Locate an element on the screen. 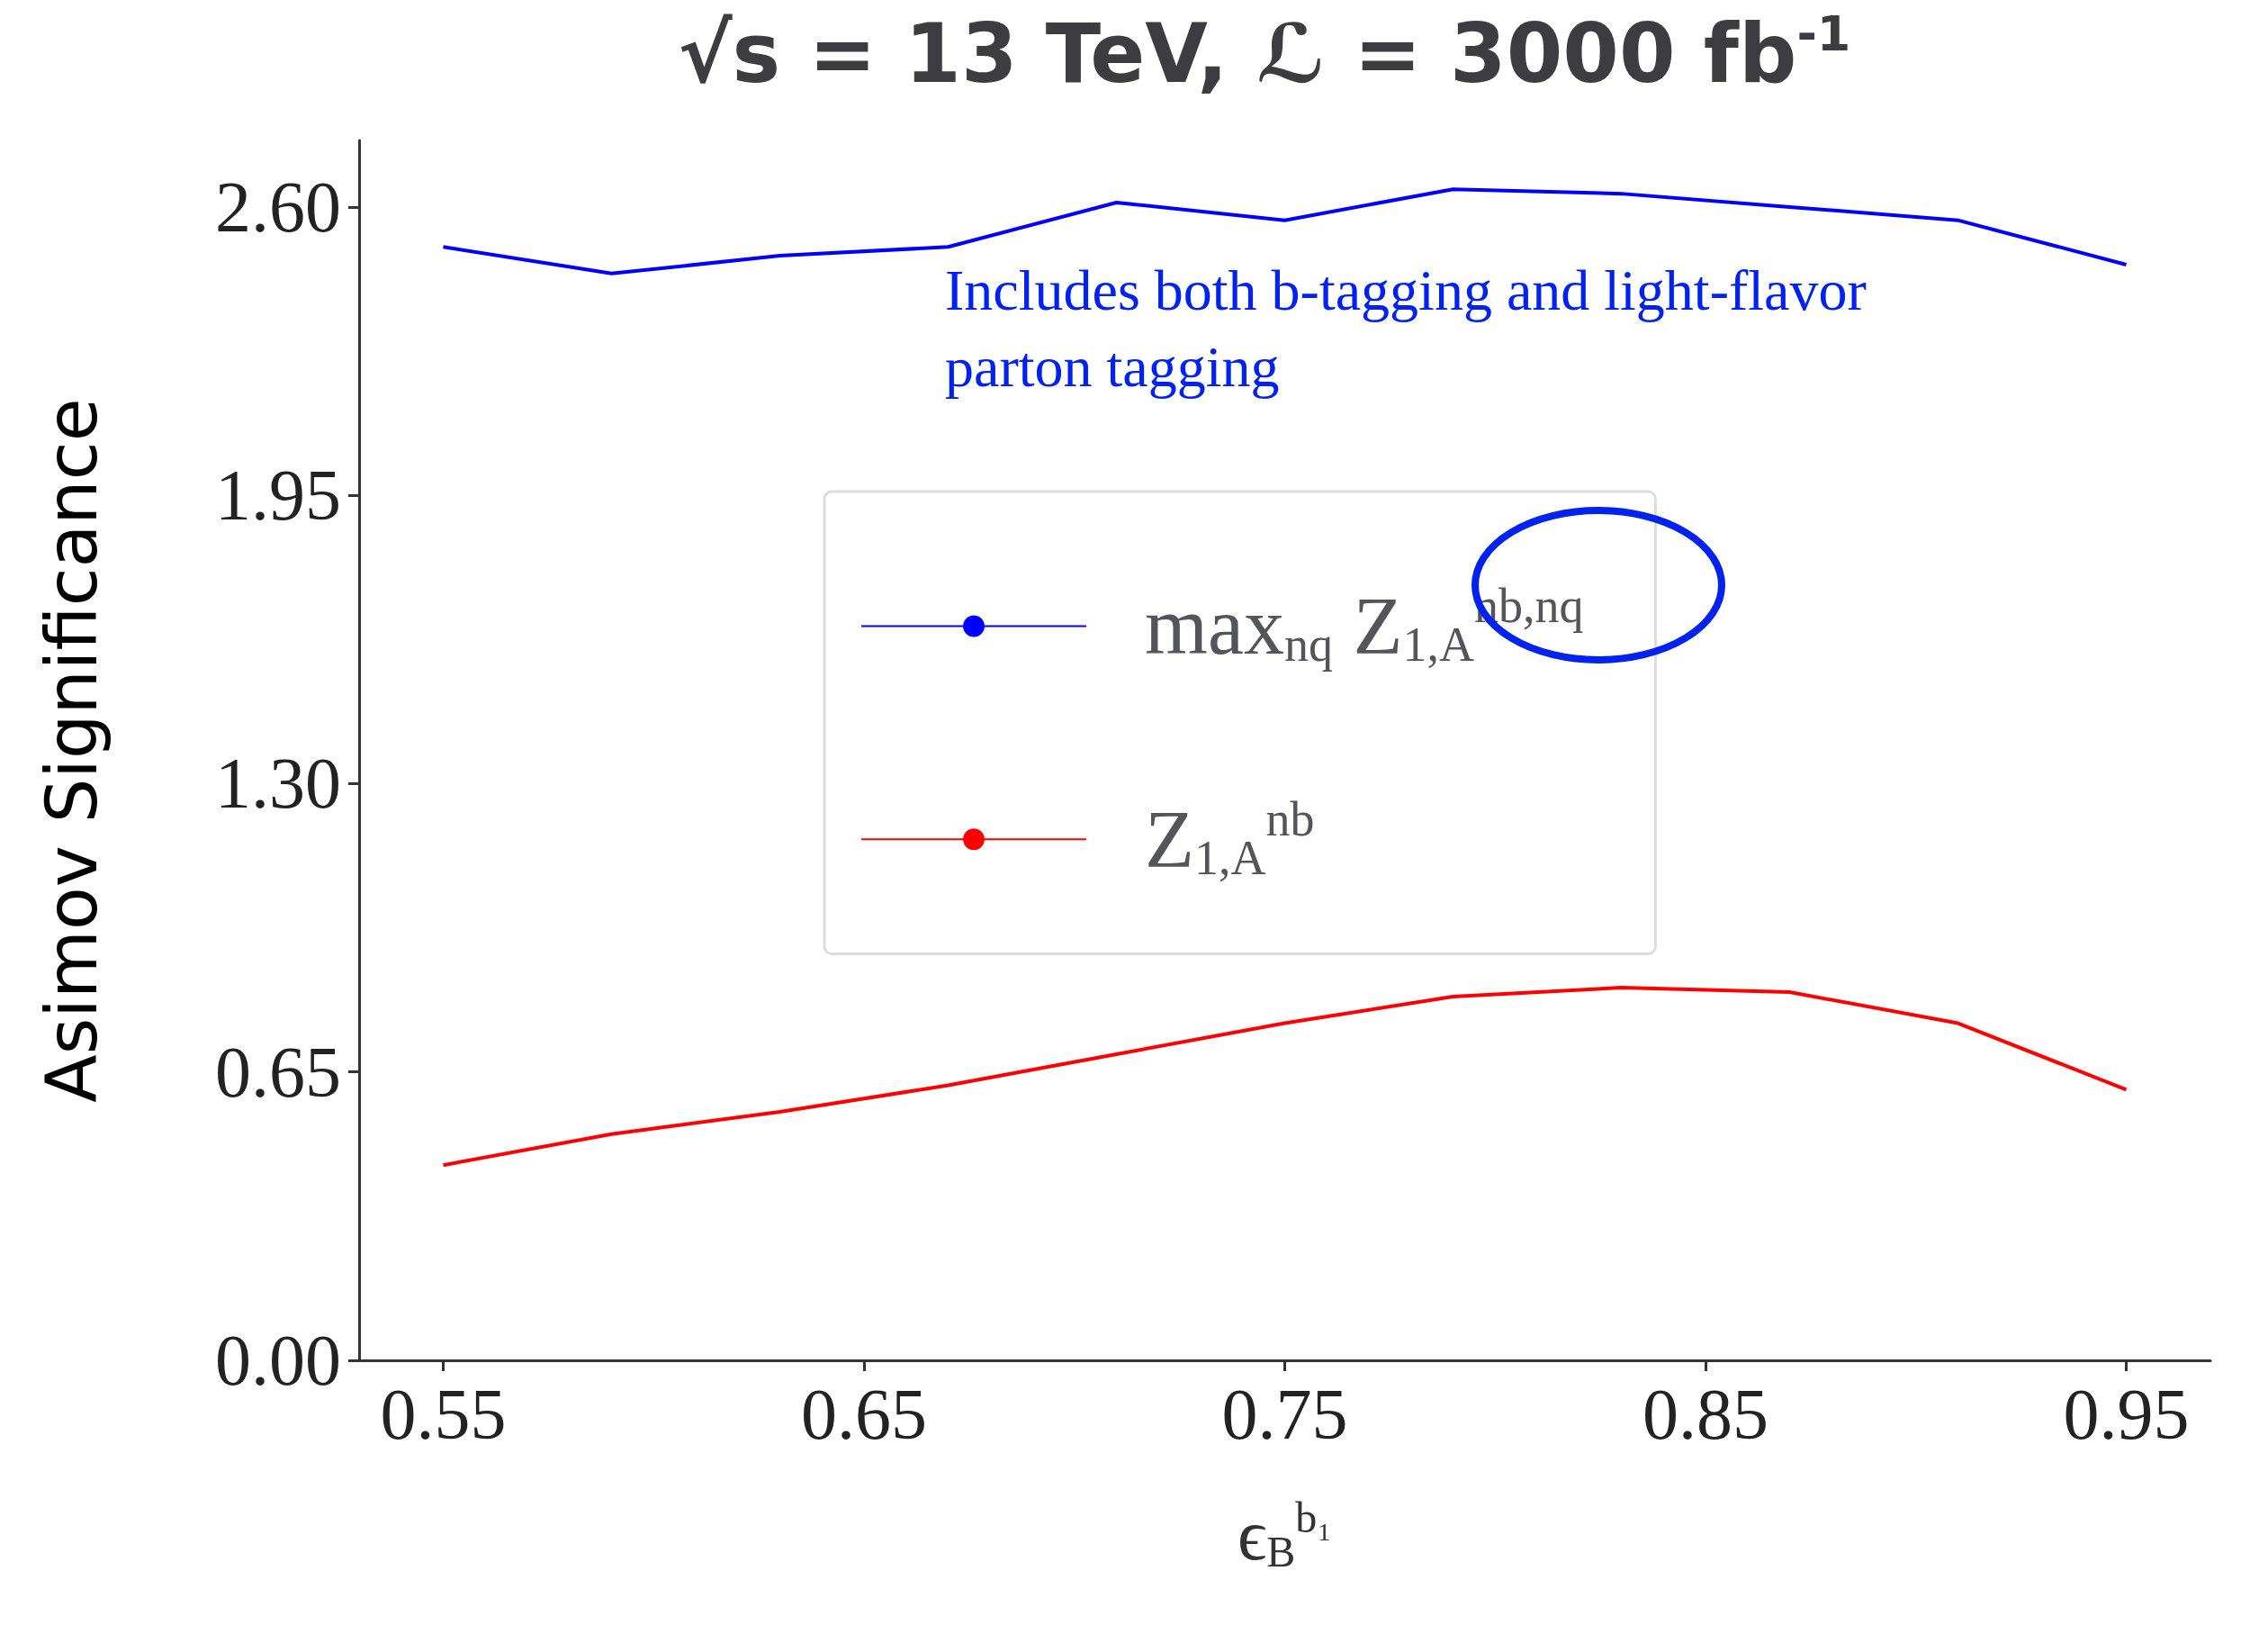 The height and width of the screenshot is (1634, 2268). line-series is located at coordinates (1285, 1077).